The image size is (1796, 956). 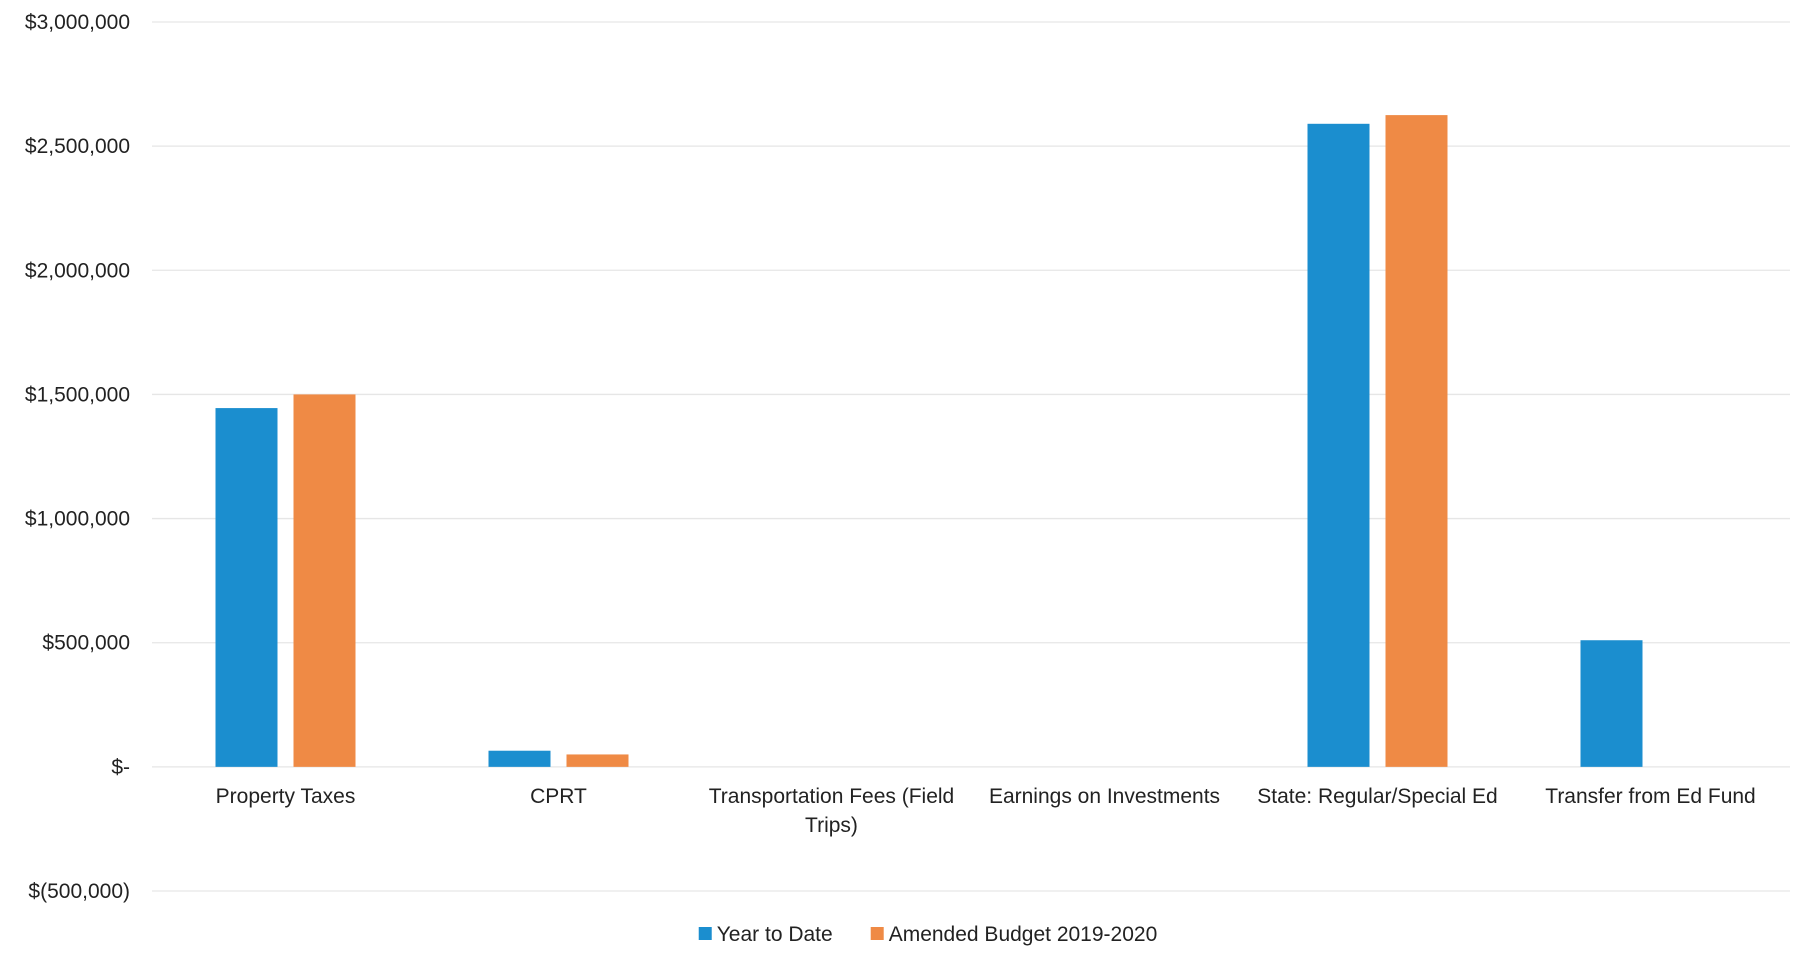 I want to click on category-label: Earnings on Investments, so click(x=1104, y=796).